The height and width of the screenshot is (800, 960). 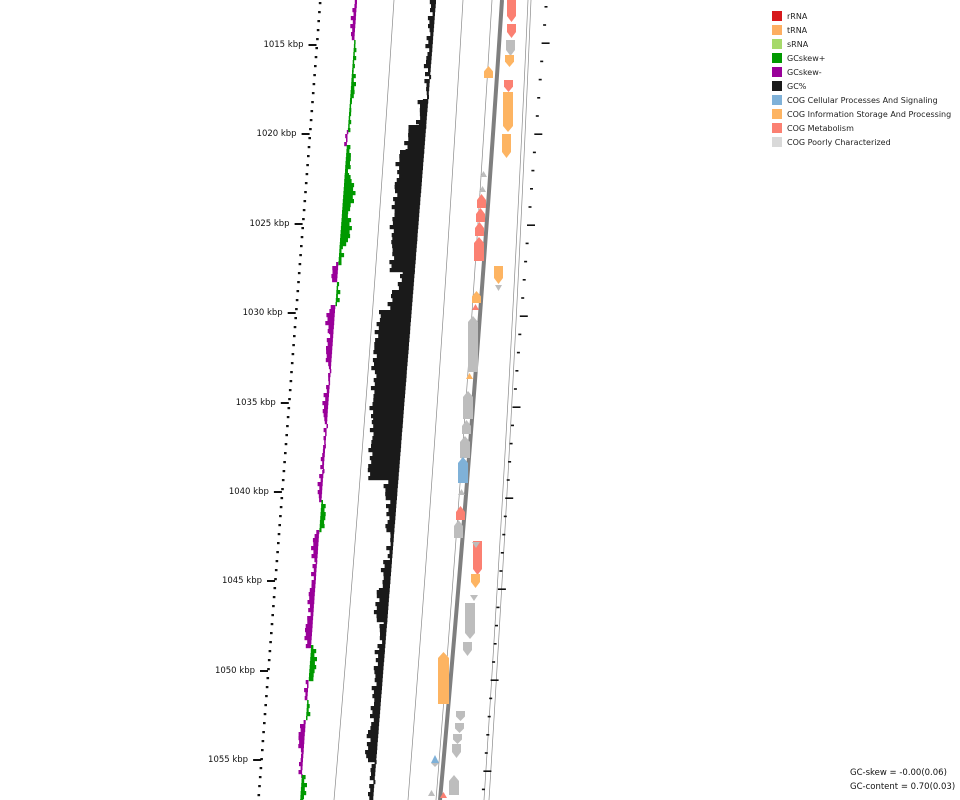 What do you see at coordinates (861, 142) in the screenshot?
I see `legend-item-cog-poorly: COG Poorly Characterized` at bounding box center [861, 142].